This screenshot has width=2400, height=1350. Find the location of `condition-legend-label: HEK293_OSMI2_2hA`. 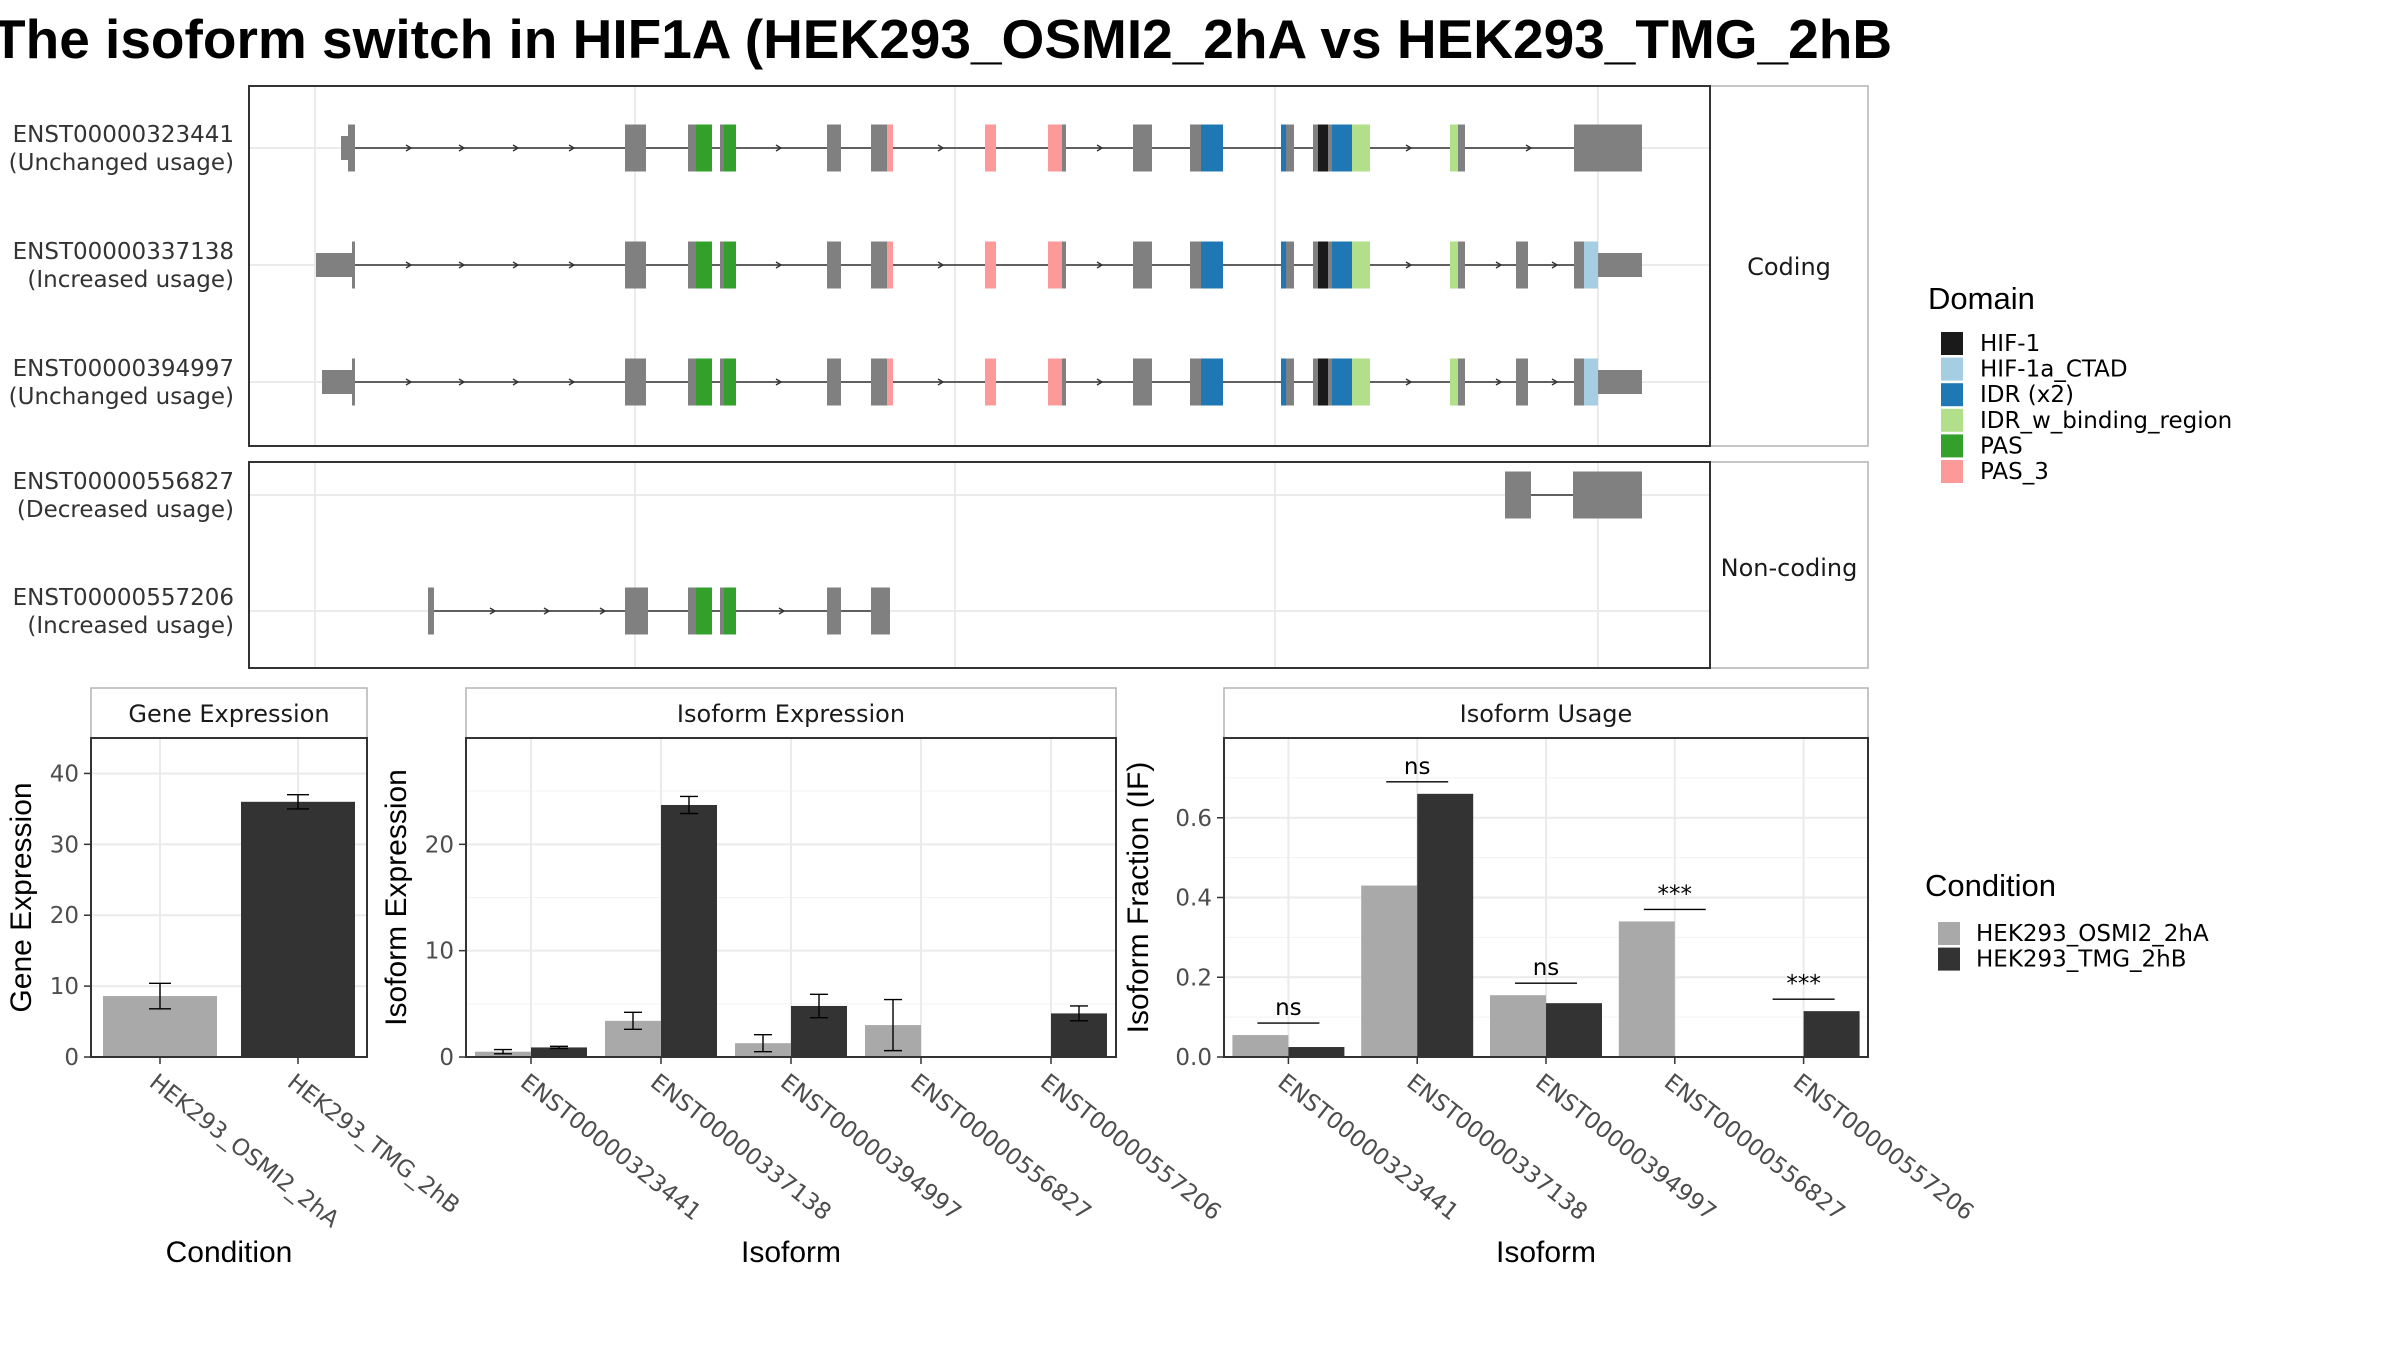

condition-legend-label: HEK293_OSMI2_2hA is located at coordinates (2092, 934).